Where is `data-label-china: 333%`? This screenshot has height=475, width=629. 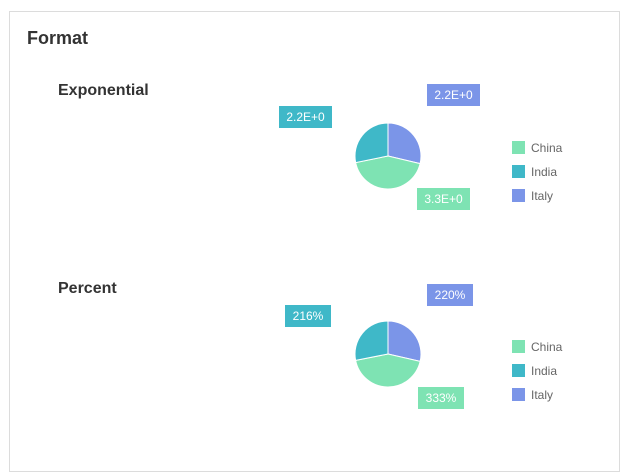
data-label-china: 333% is located at coordinates (441, 398).